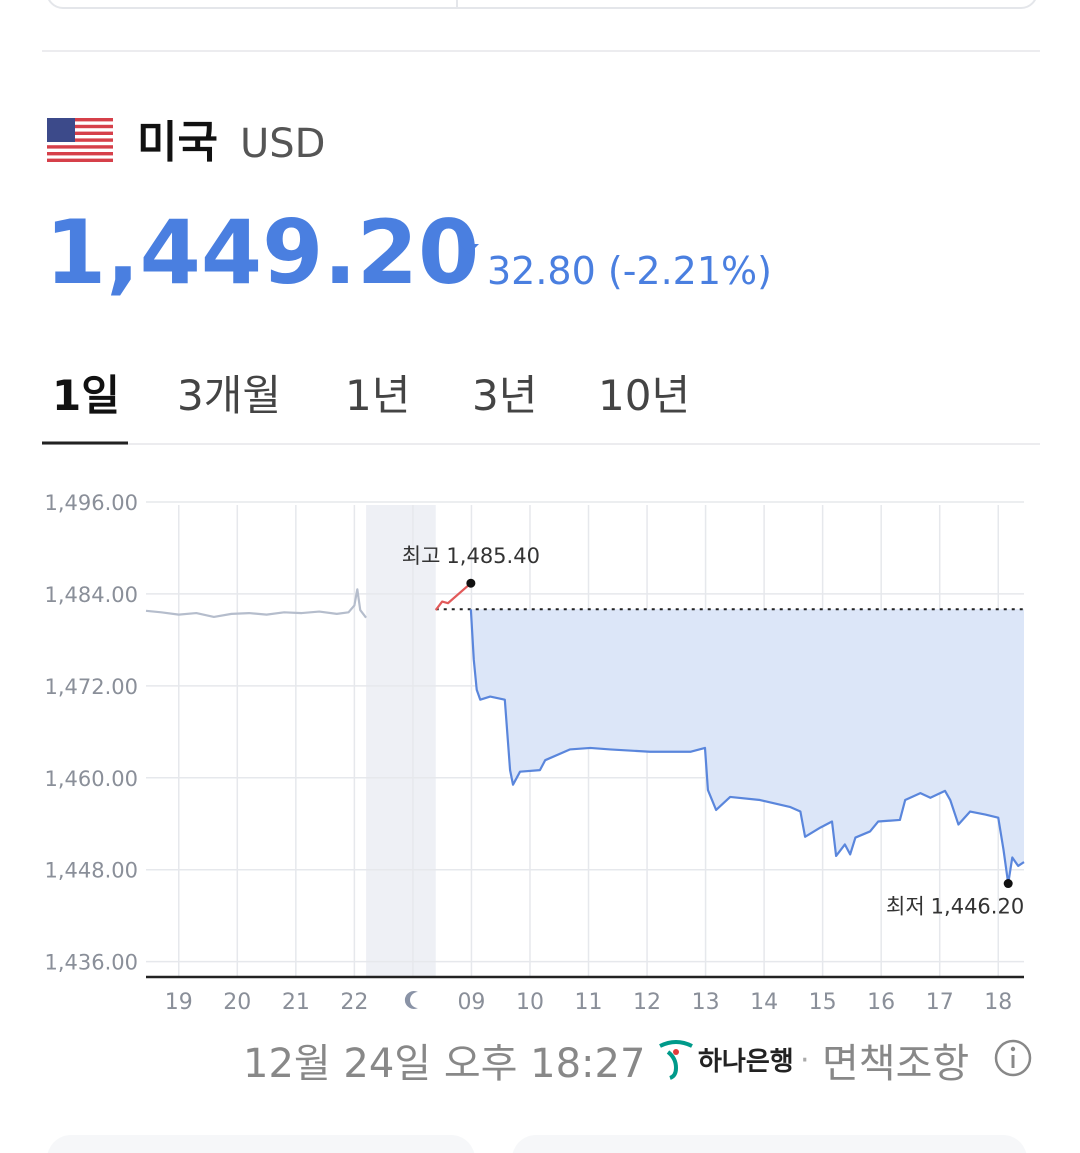  Describe the element at coordinates (469, 249) in the screenshot. I see `down-arrow` at that location.